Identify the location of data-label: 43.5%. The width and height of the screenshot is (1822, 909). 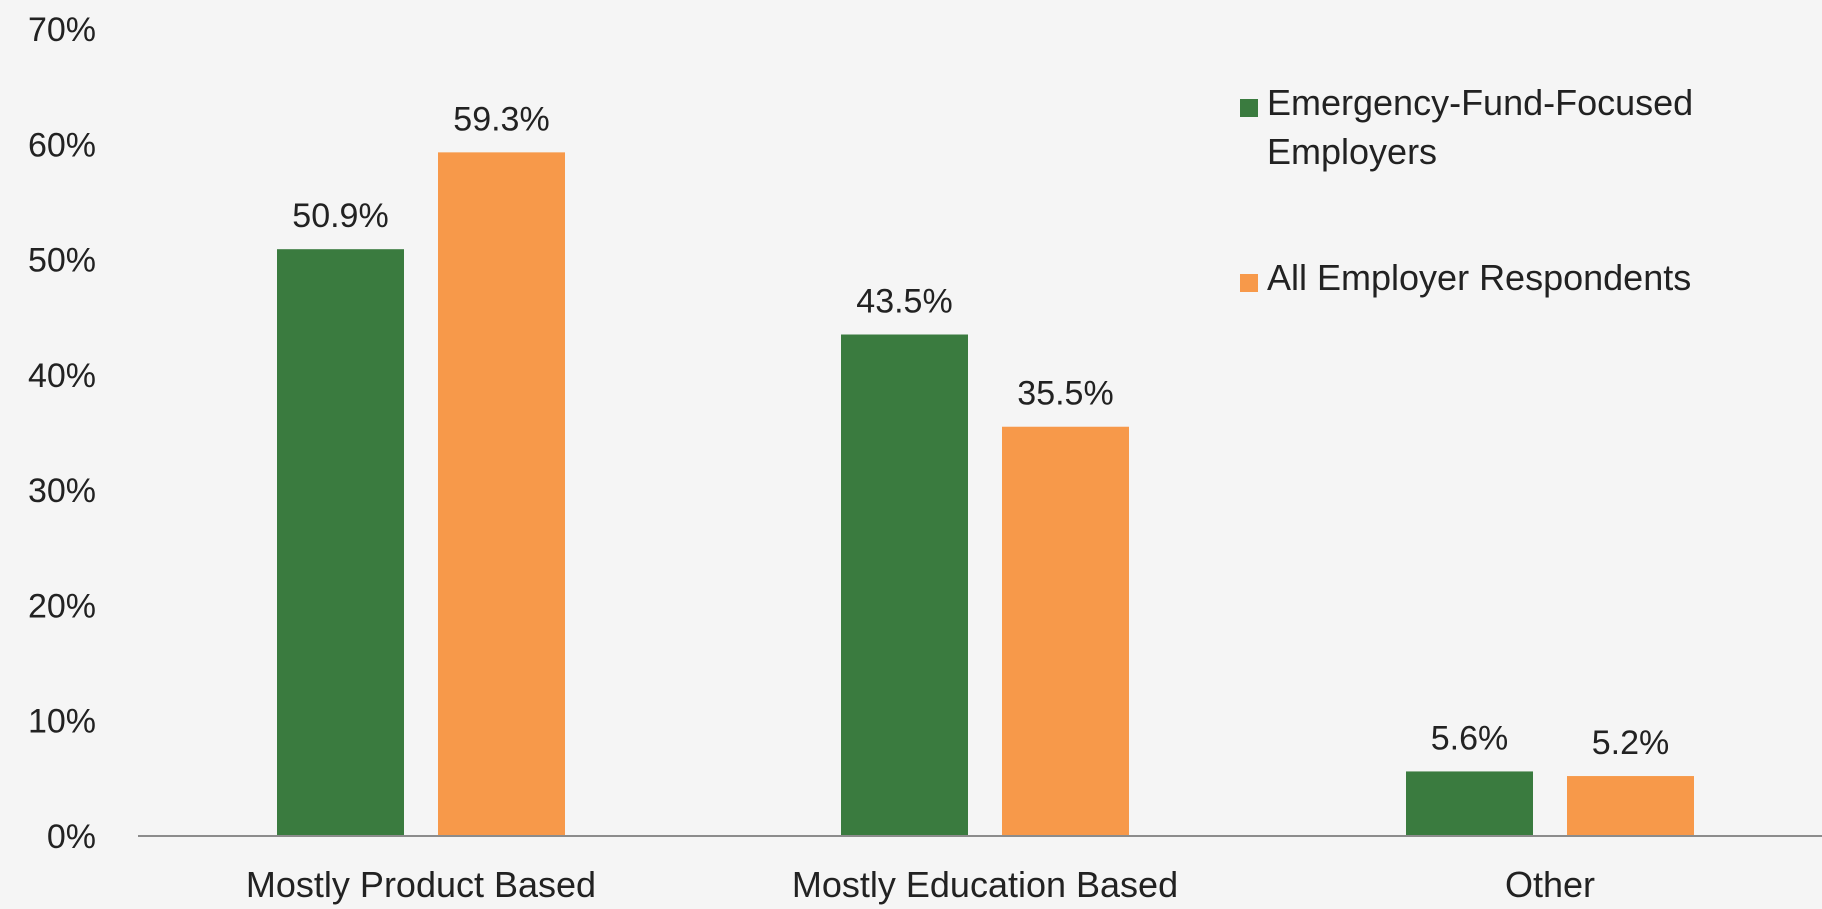
(904, 302).